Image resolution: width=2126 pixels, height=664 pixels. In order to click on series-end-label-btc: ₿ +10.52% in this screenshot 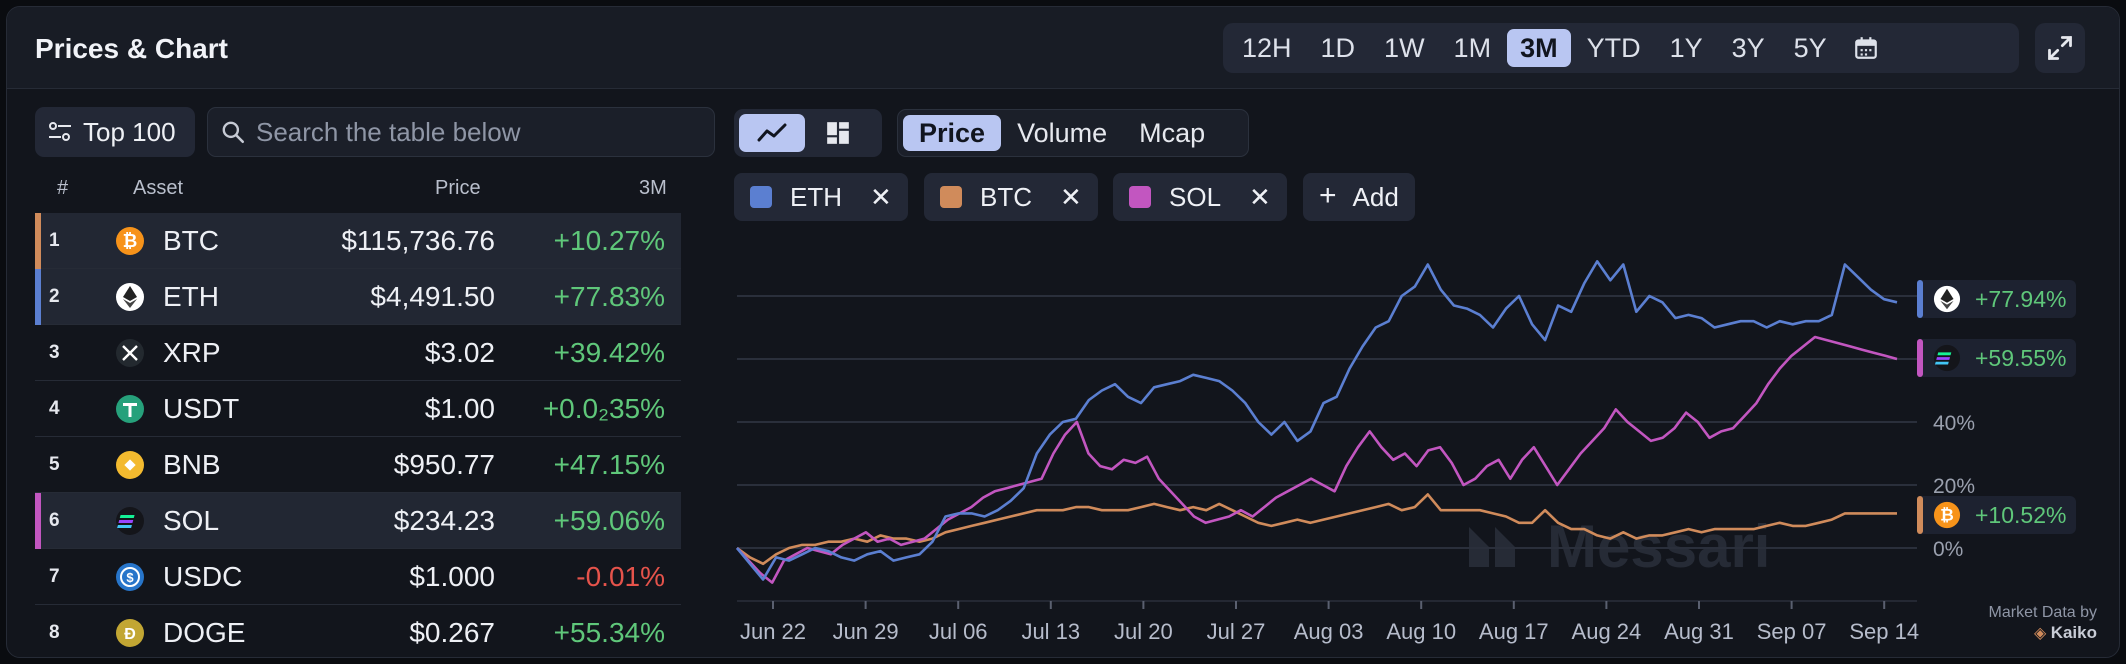, I will do `click(1997, 515)`.